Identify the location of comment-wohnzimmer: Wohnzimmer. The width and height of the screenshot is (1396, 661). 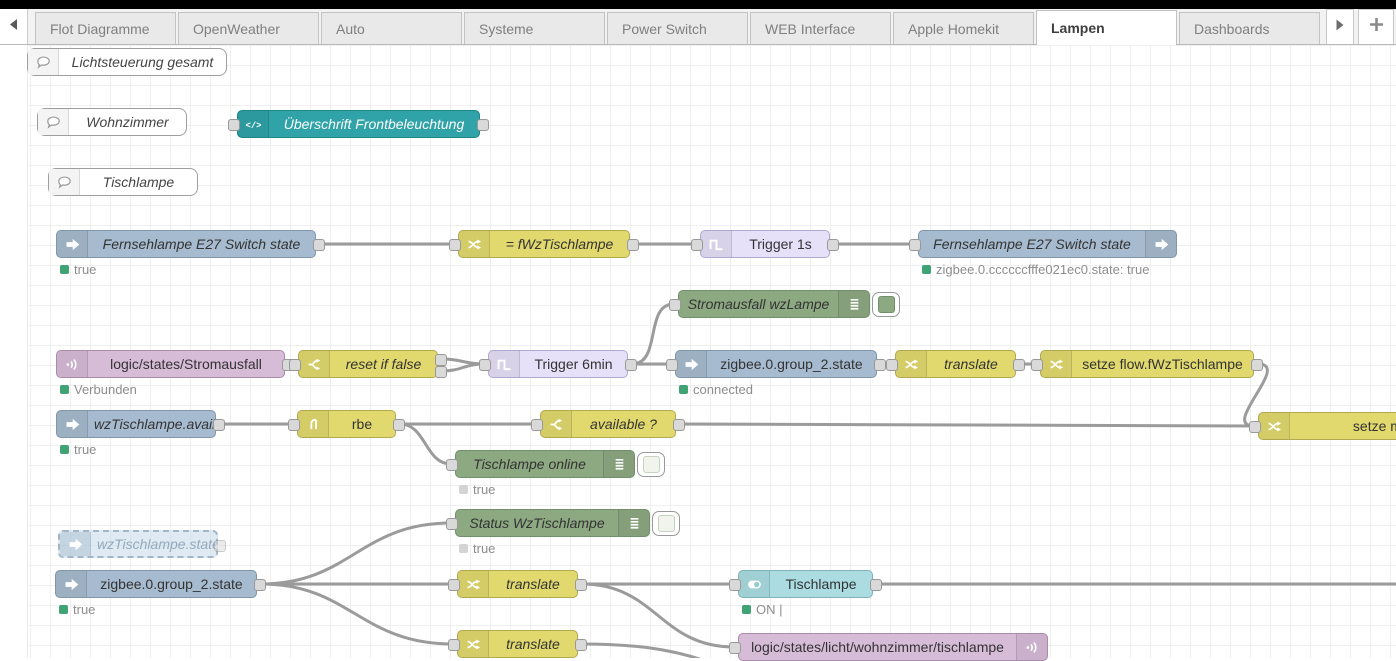
(112, 122).